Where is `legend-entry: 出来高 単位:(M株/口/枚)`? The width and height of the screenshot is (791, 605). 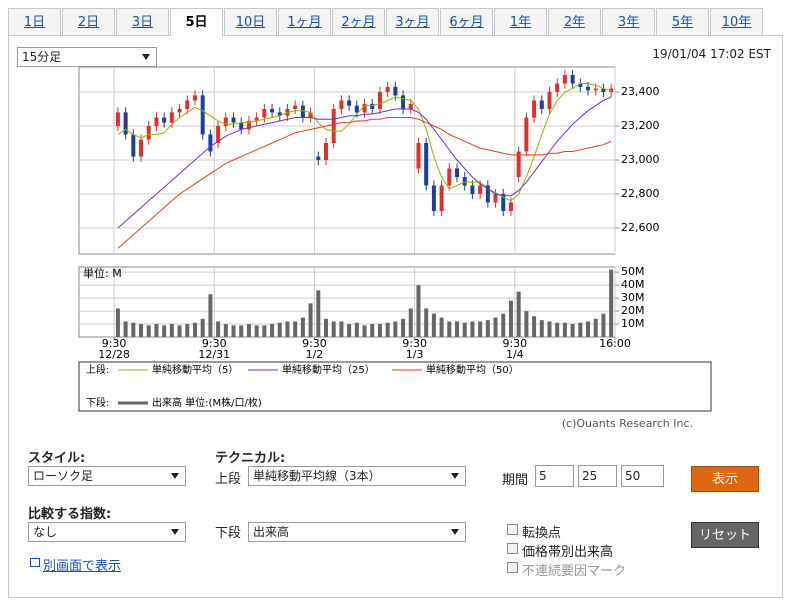
legend-entry: 出来高 単位:(M株/口/枚) is located at coordinates (207, 402).